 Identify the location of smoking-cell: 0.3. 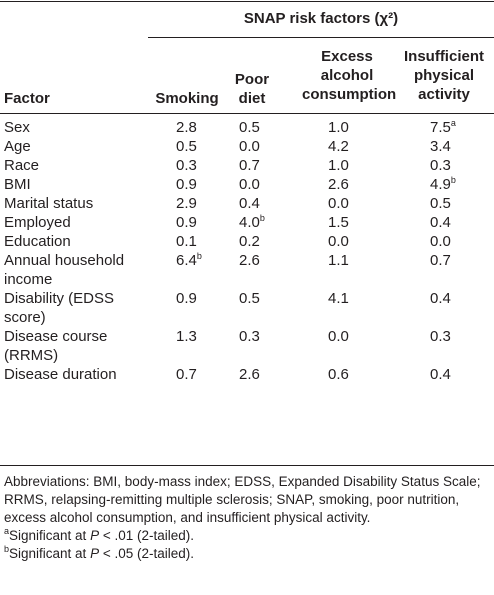
(186, 165).